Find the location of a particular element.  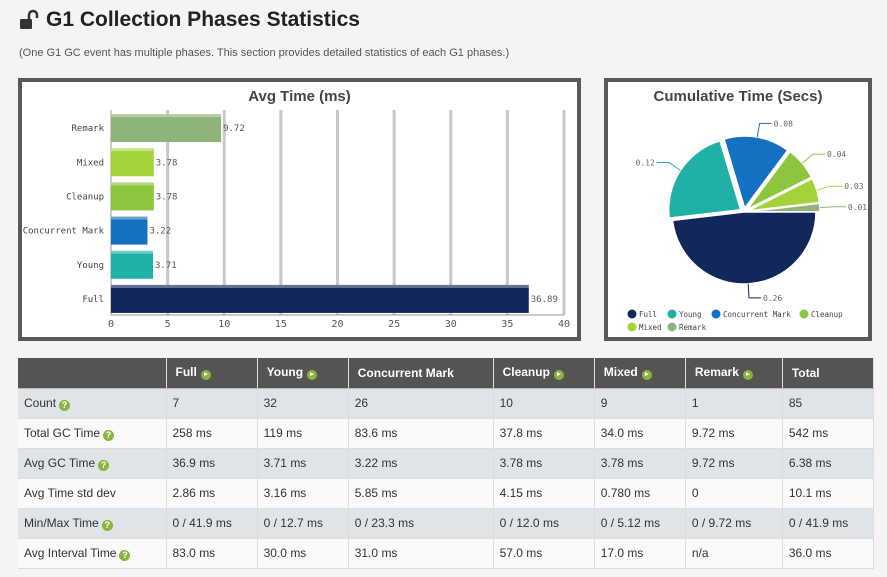

table-header-label: Total is located at coordinates (805, 372).